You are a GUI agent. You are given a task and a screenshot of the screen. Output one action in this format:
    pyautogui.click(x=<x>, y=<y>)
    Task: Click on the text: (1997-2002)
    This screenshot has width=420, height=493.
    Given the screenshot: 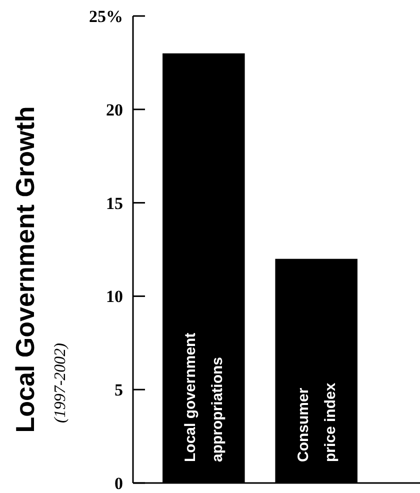 What is the action you would take?
    pyautogui.click(x=60, y=383)
    